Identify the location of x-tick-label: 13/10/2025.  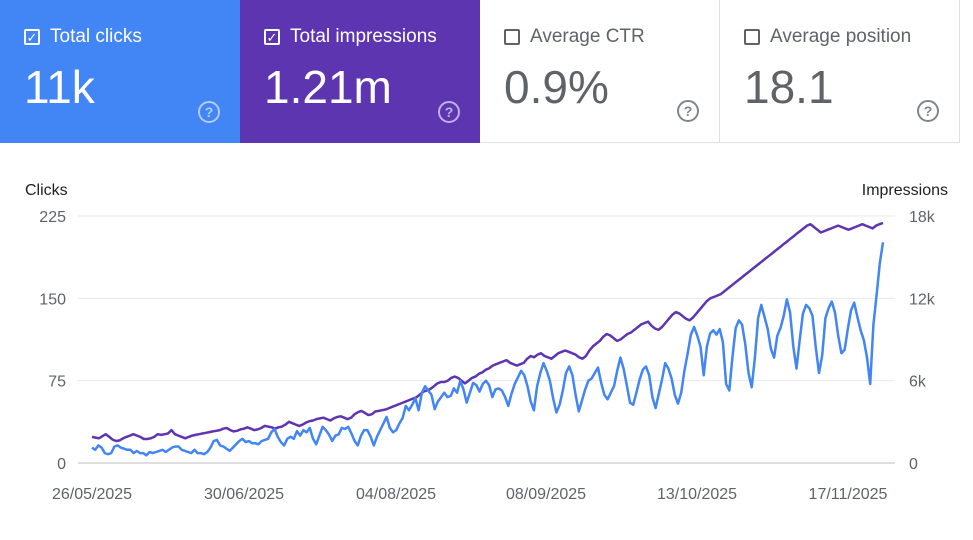
(697, 494).